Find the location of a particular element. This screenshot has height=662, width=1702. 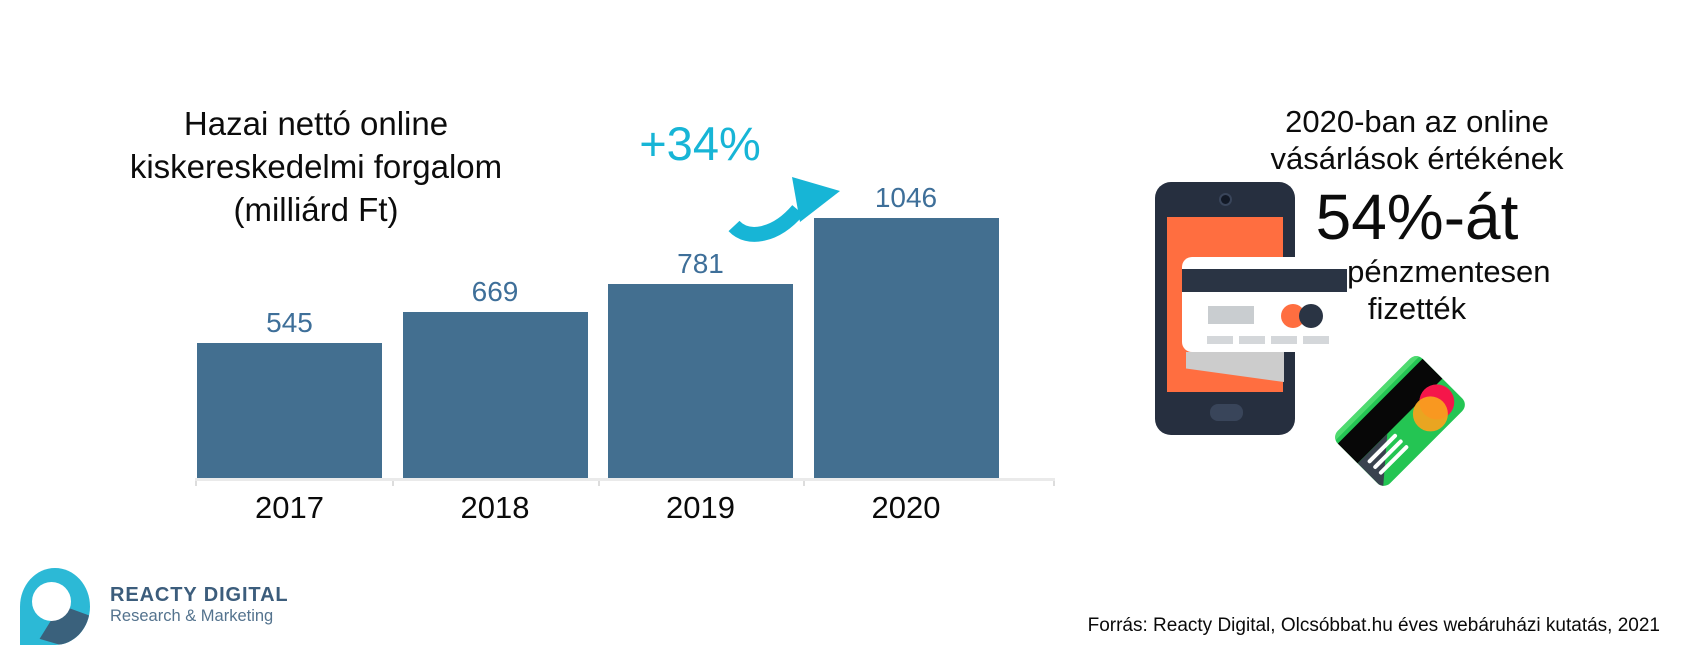

bank-card-icon is located at coordinates (1400, 421).